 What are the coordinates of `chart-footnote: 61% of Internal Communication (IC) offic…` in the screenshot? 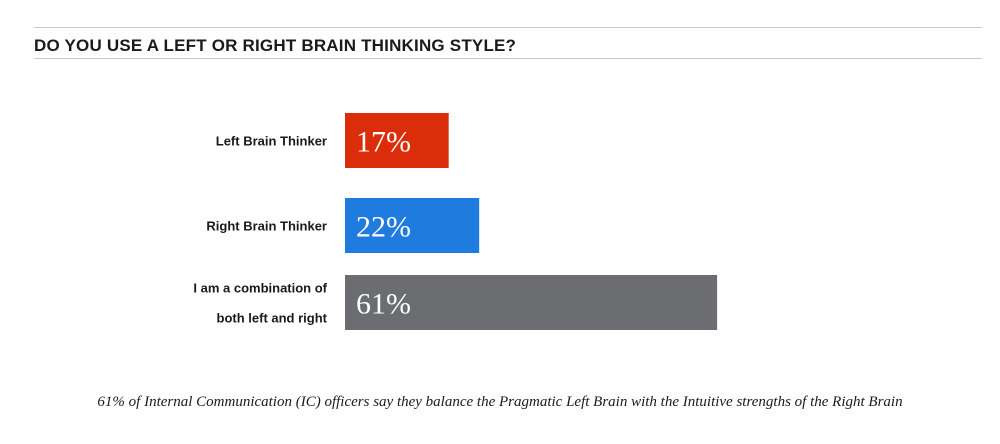 It's located at (500, 402).